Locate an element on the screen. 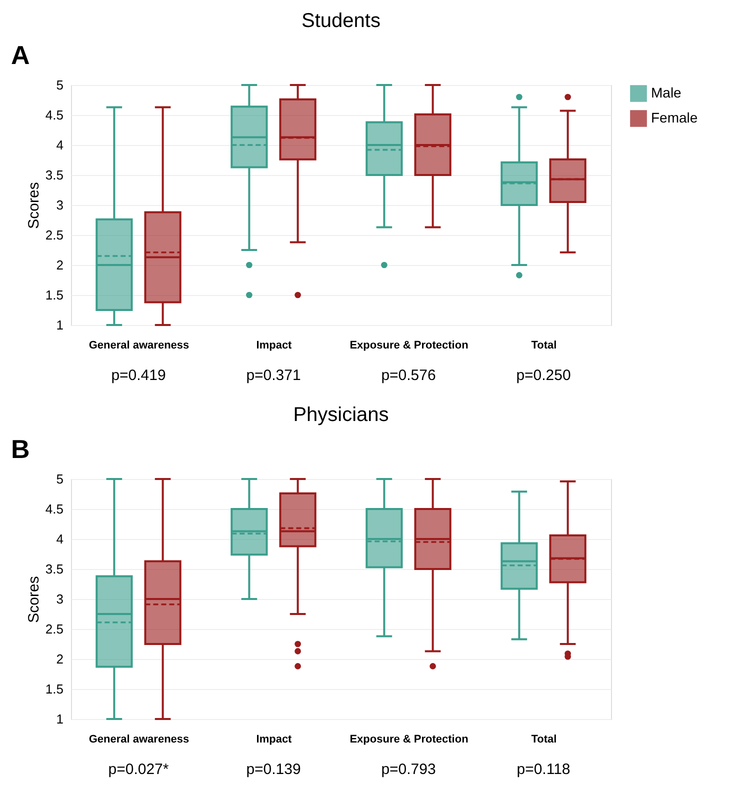  text: p=0.419 is located at coordinates (138, 375).